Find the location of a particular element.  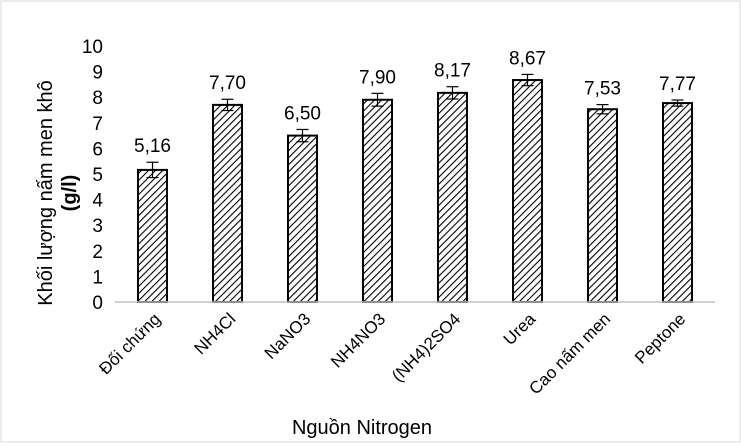

y-tick-label: 4 is located at coordinates (97, 201).